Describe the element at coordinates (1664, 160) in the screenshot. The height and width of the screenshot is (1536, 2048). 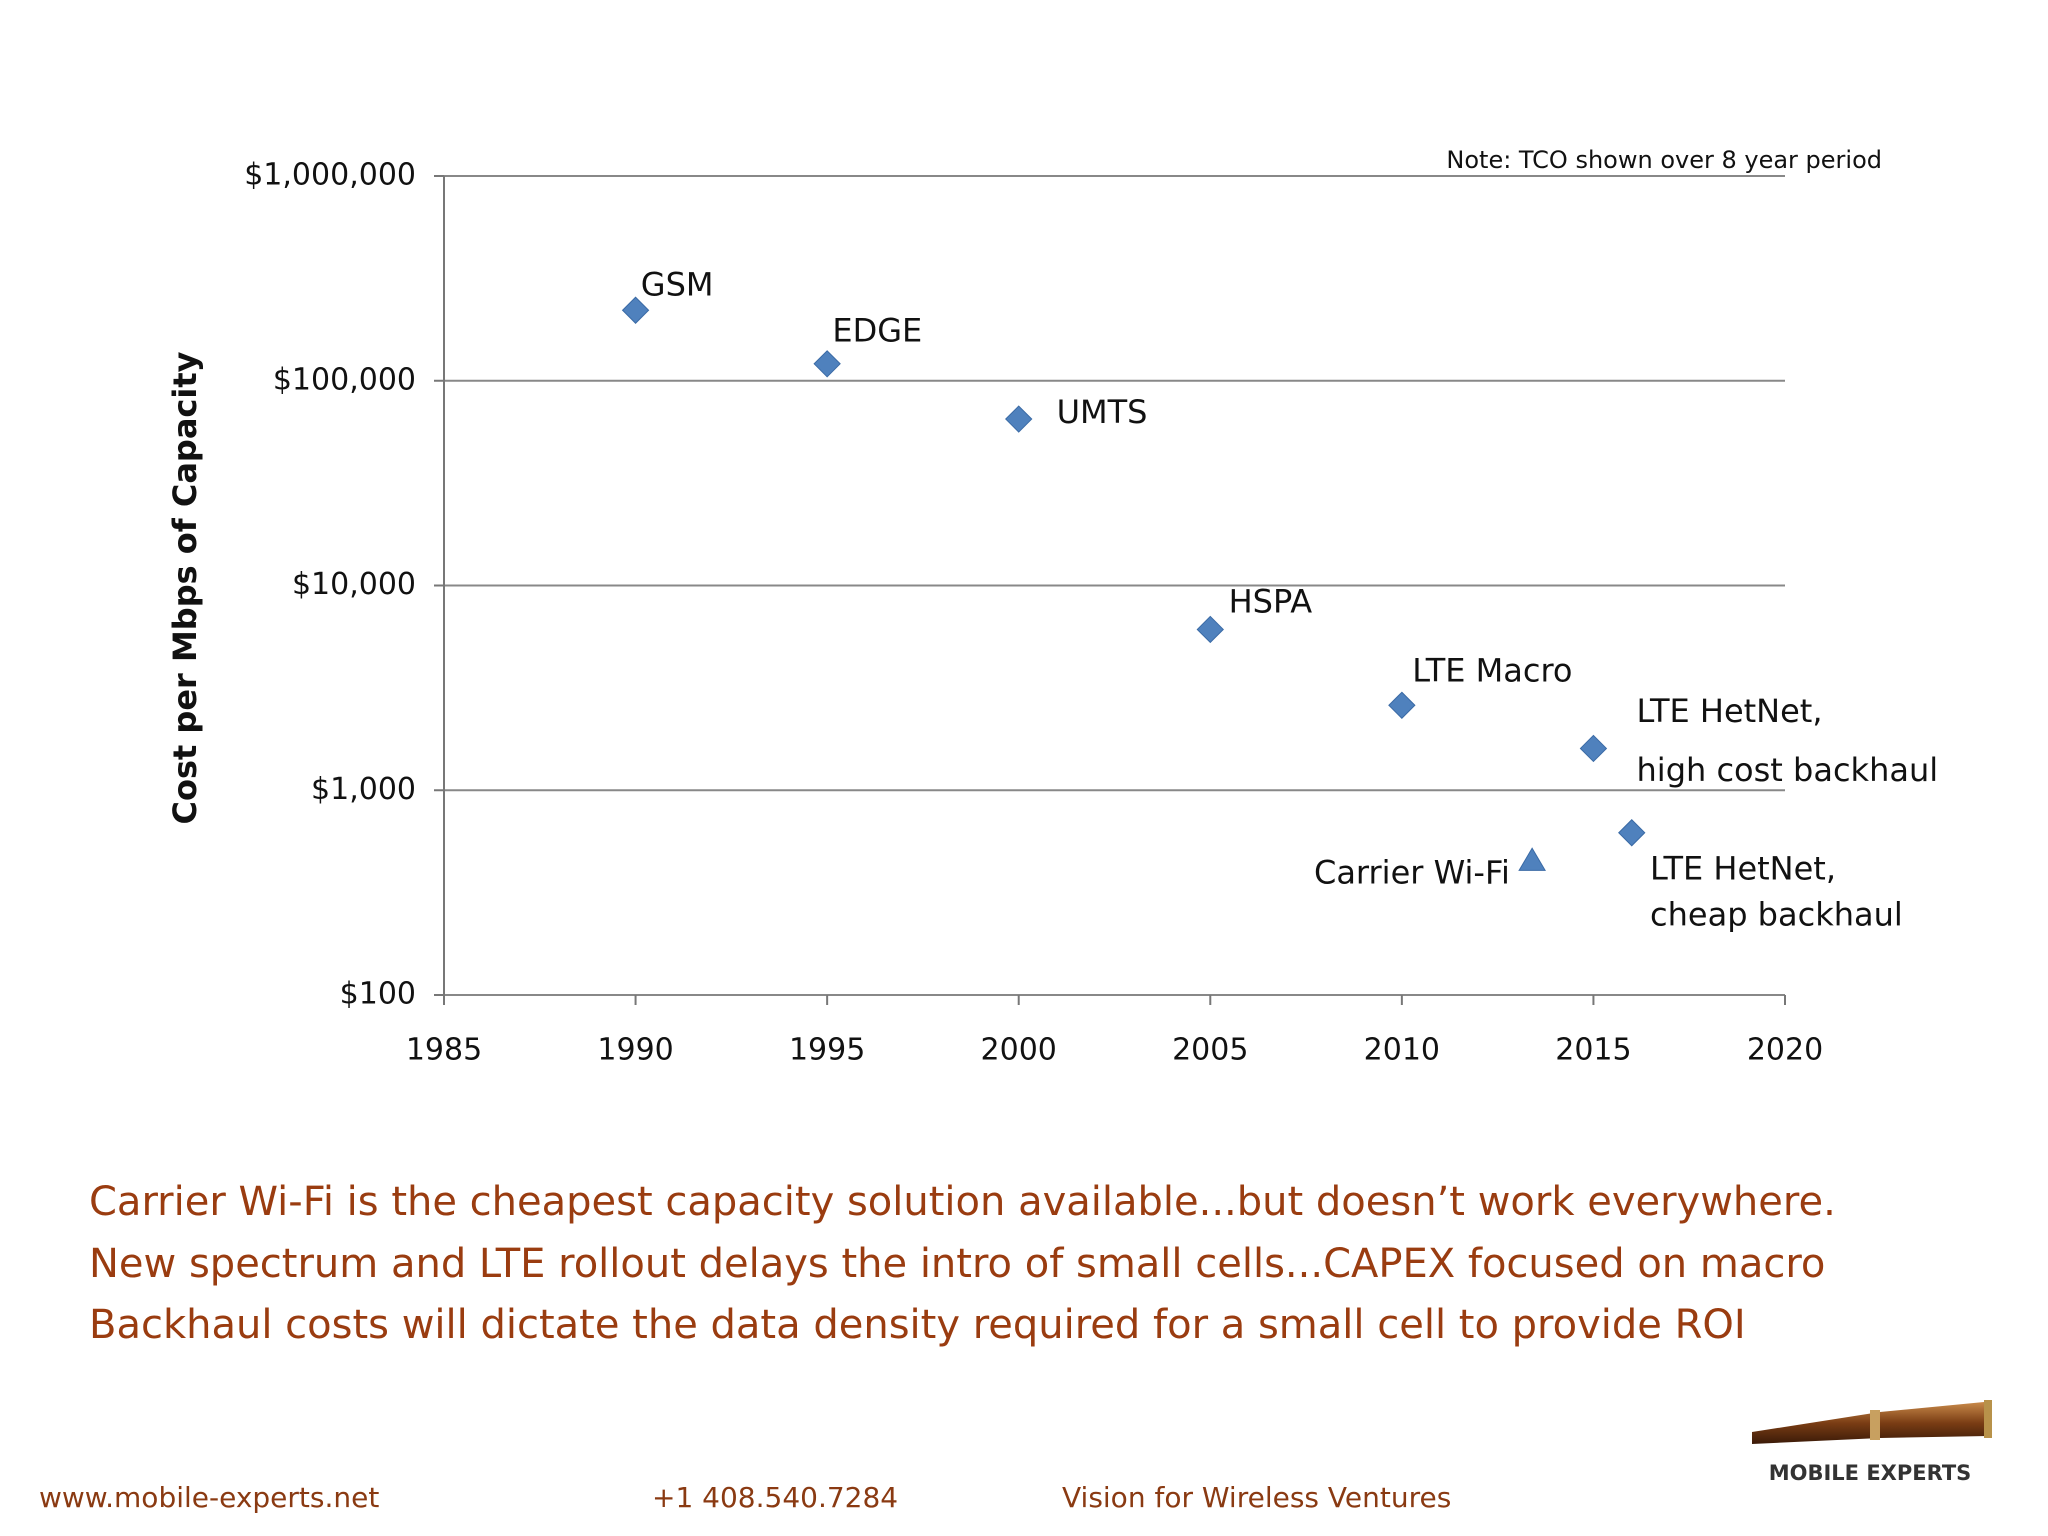
I see `note: Note: TCO shown over 8 year period` at that location.